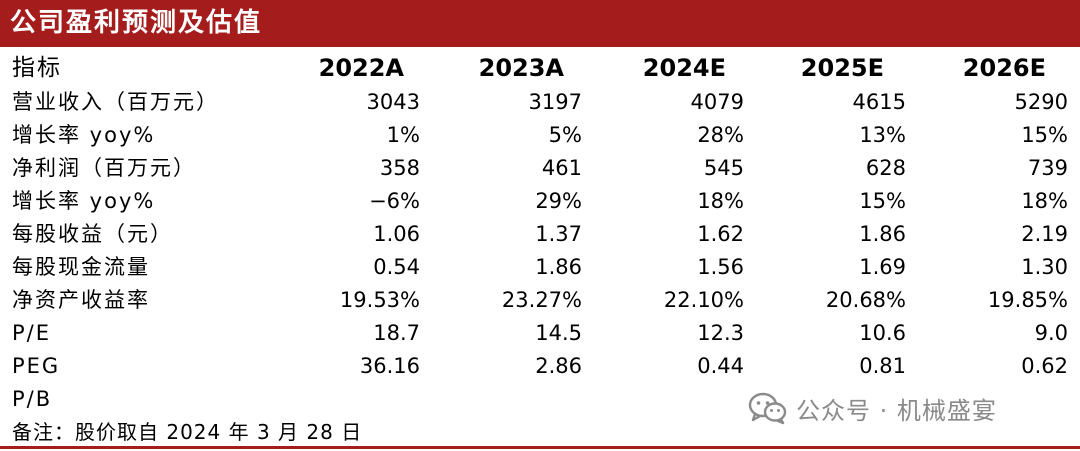 The height and width of the screenshot is (451, 1080). Describe the element at coordinates (92, 234) in the screenshot. I see `row-label: 每股收益（元）` at that location.